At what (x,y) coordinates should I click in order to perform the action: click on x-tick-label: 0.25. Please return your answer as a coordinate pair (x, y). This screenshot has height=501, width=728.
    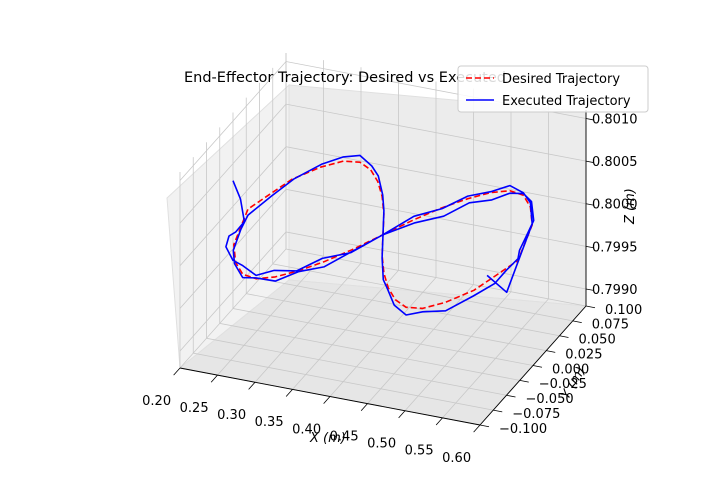
    Looking at the image, I should click on (194, 408).